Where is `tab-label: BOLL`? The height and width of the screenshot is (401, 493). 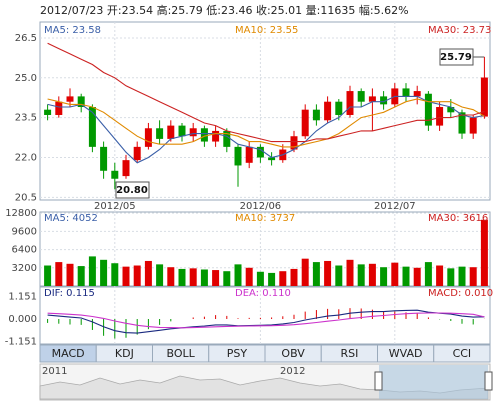
tab-label: BOLL is located at coordinates (180, 353).